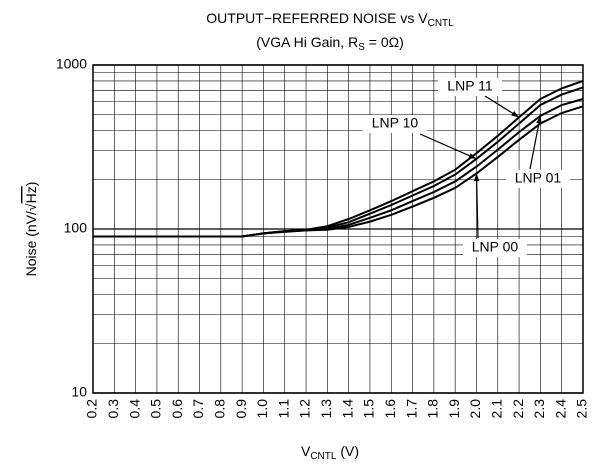  Describe the element at coordinates (539, 409) in the screenshot. I see `x-tick-label: 2.3` at that location.